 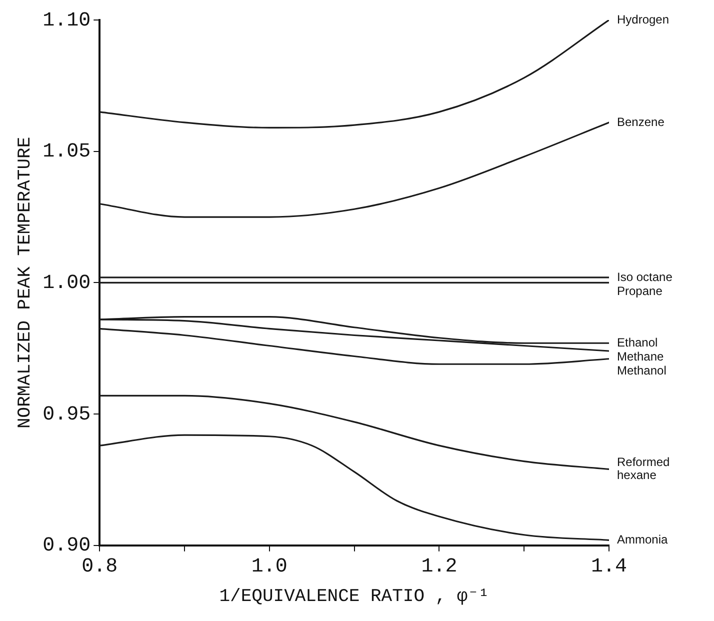 What do you see at coordinates (640, 291) in the screenshot?
I see `series-label: Propane` at bounding box center [640, 291].